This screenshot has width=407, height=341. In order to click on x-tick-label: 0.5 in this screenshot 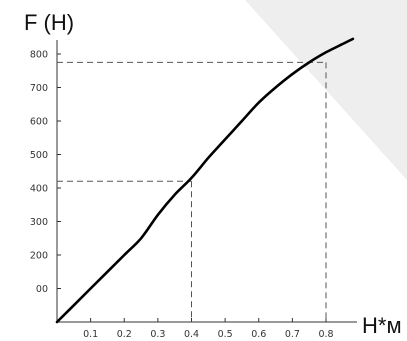, I will do `click(225, 334)`.